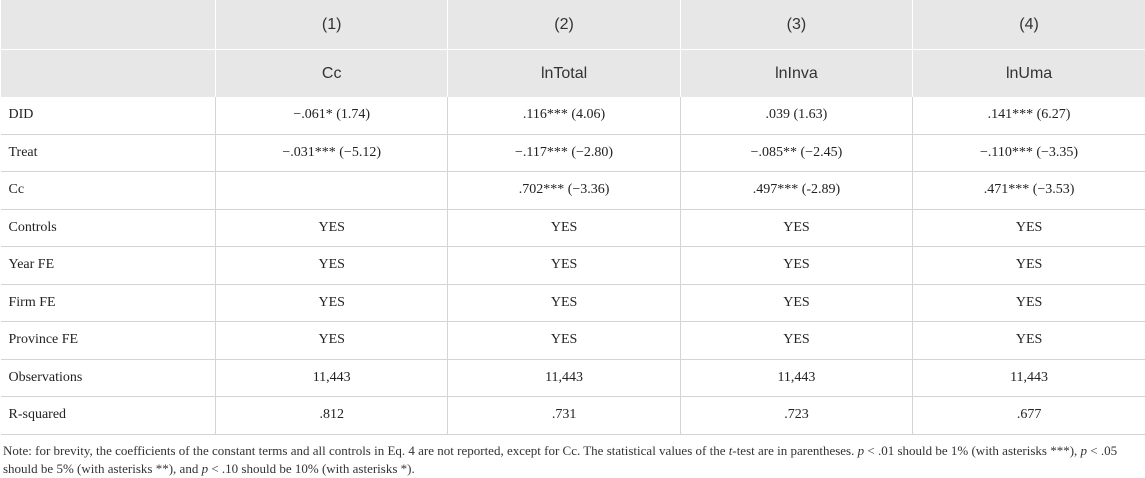 The width and height of the screenshot is (1145, 478). I want to click on table-cell, so click(332, 191).